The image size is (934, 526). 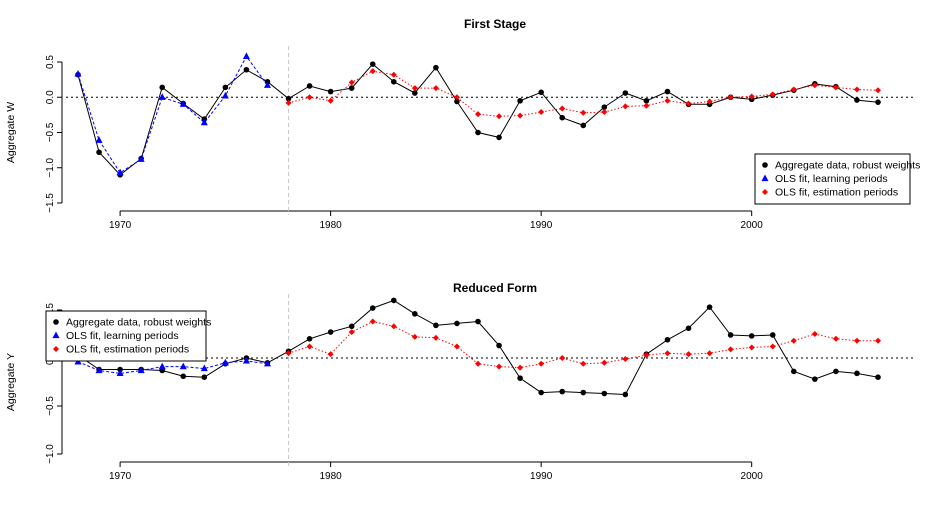 I want to click on legend-label: Aggregate data, robust weights, so click(x=847, y=166).